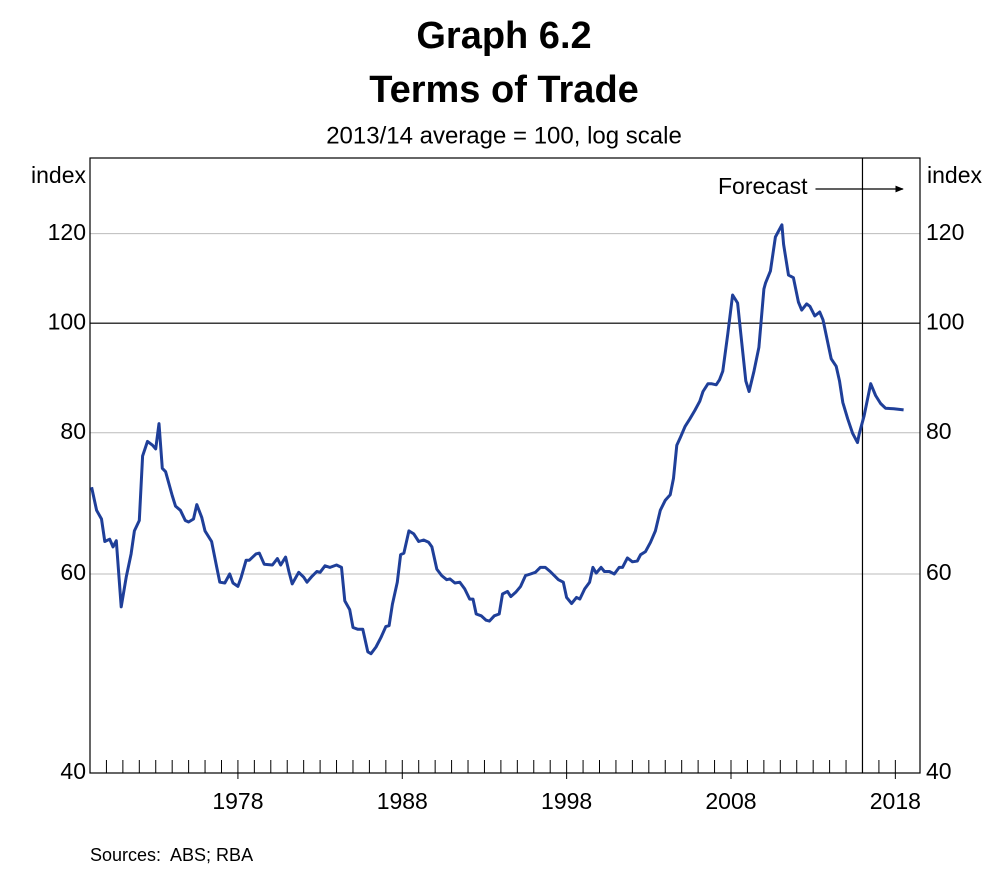  Describe the element at coordinates (73, 572) in the screenshot. I see `y-tick-label: 60` at that location.